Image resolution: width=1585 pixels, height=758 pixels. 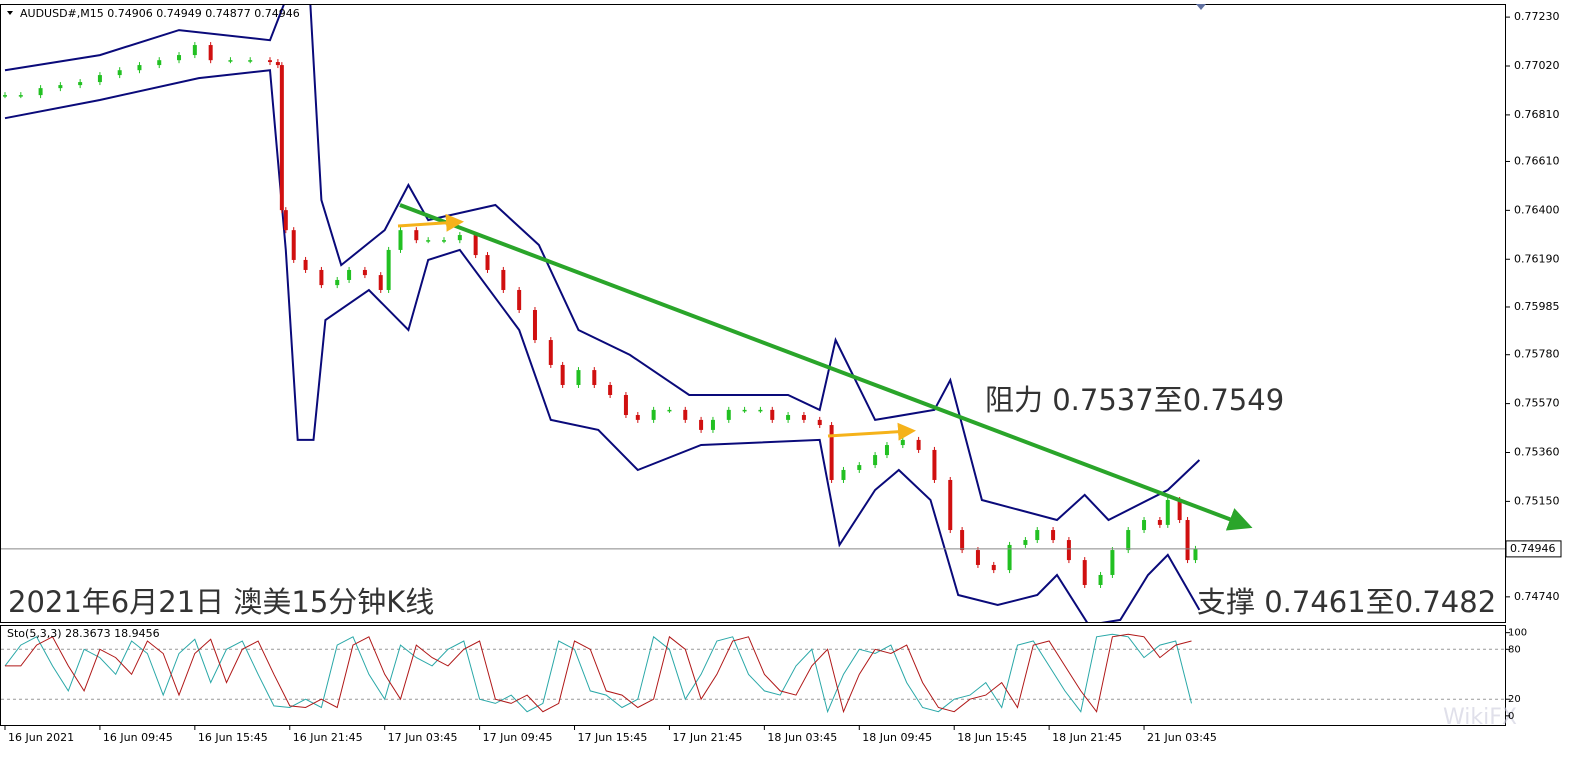 I want to click on x-tick-label: 16 Jun 15:45, so click(x=233, y=737).